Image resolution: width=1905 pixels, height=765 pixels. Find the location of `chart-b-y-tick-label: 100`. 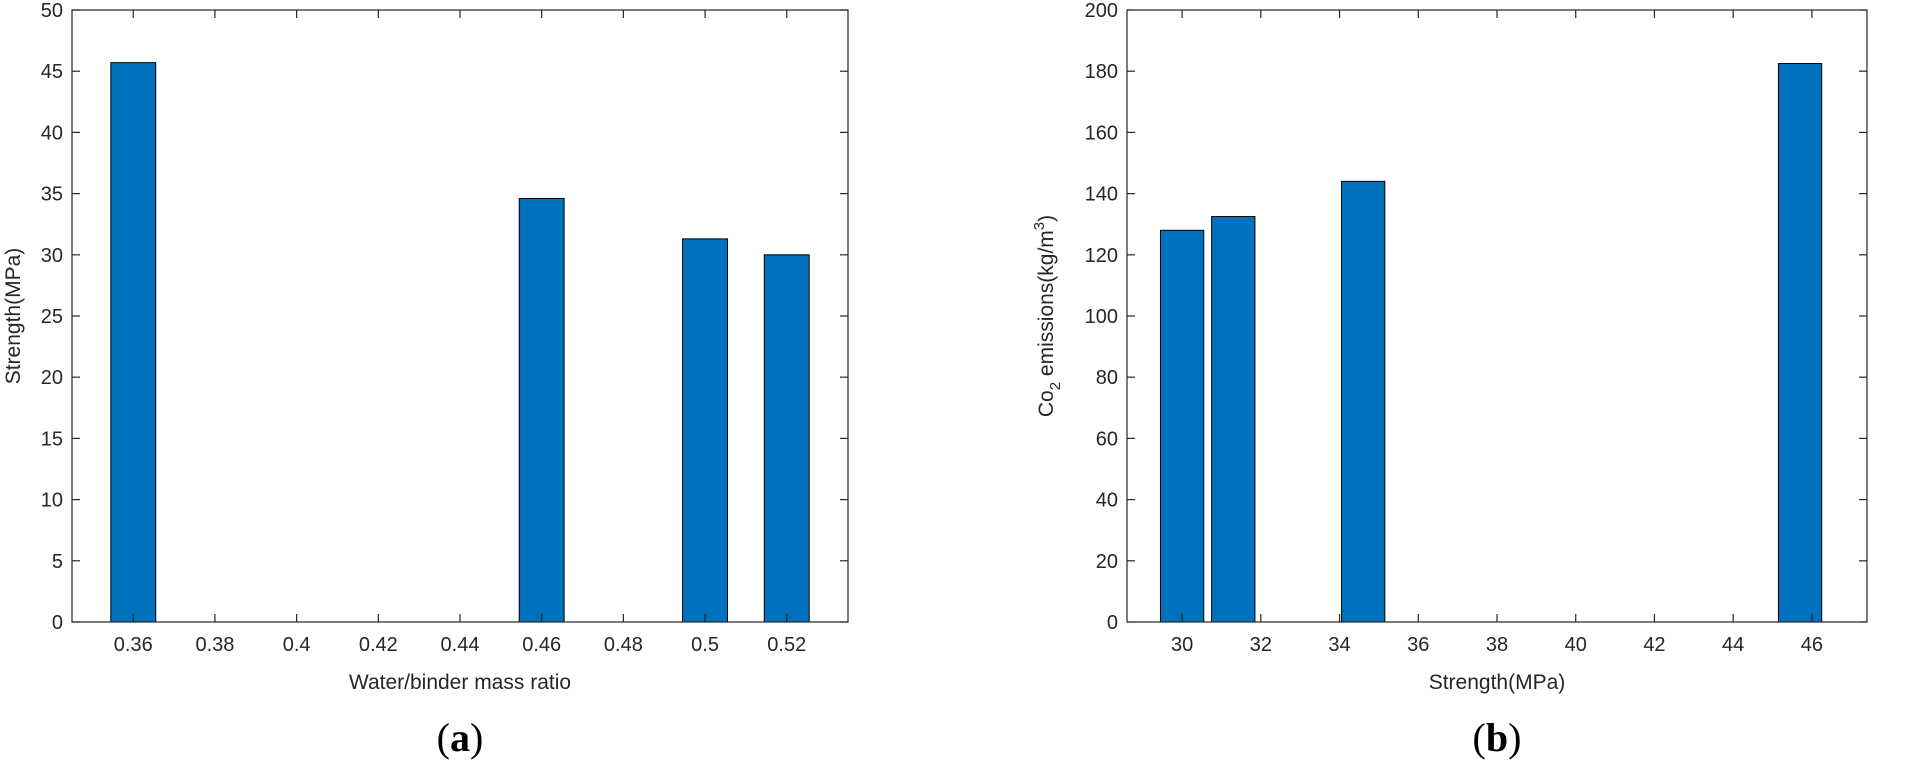

chart-b-y-tick-label: 100 is located at coordinates (1101, 317).